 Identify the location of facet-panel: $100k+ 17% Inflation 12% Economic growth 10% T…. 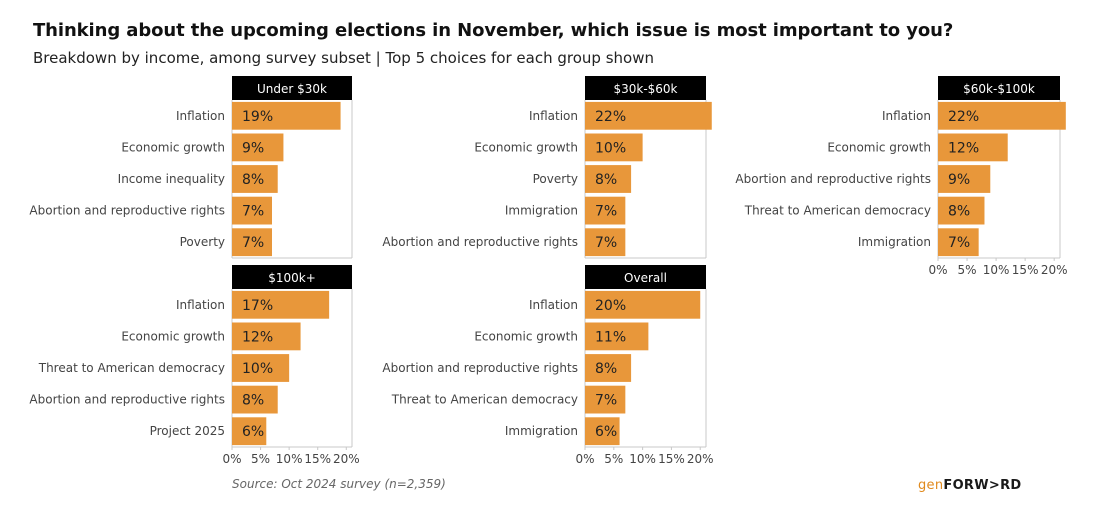
(194, 365).